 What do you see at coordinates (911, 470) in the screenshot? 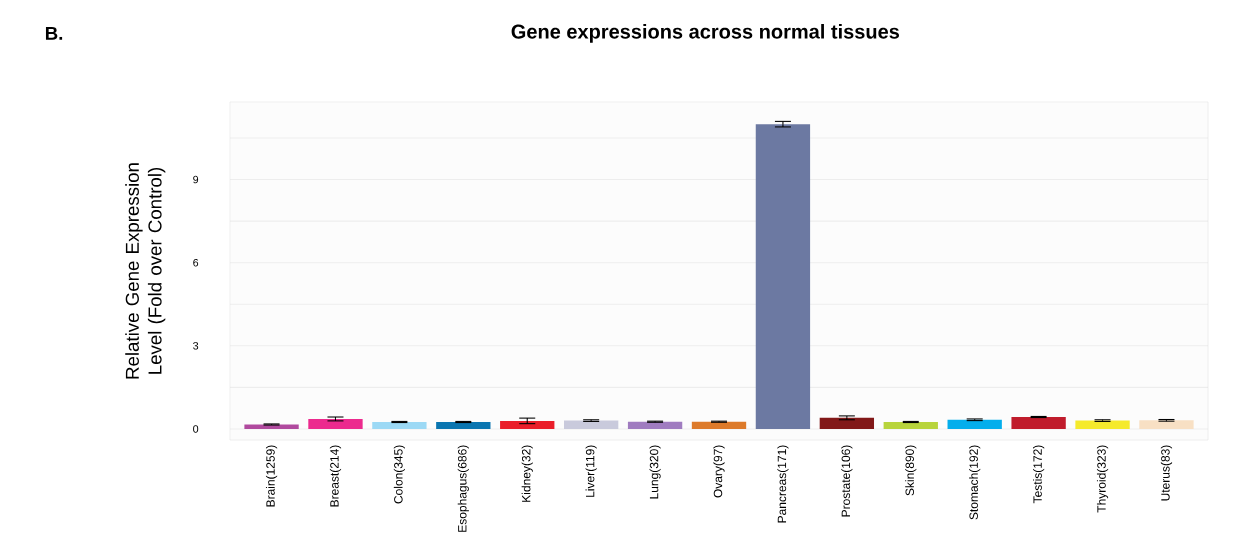
I see `x-tick-label: Skin(890)` at bounding box center [911, 470].